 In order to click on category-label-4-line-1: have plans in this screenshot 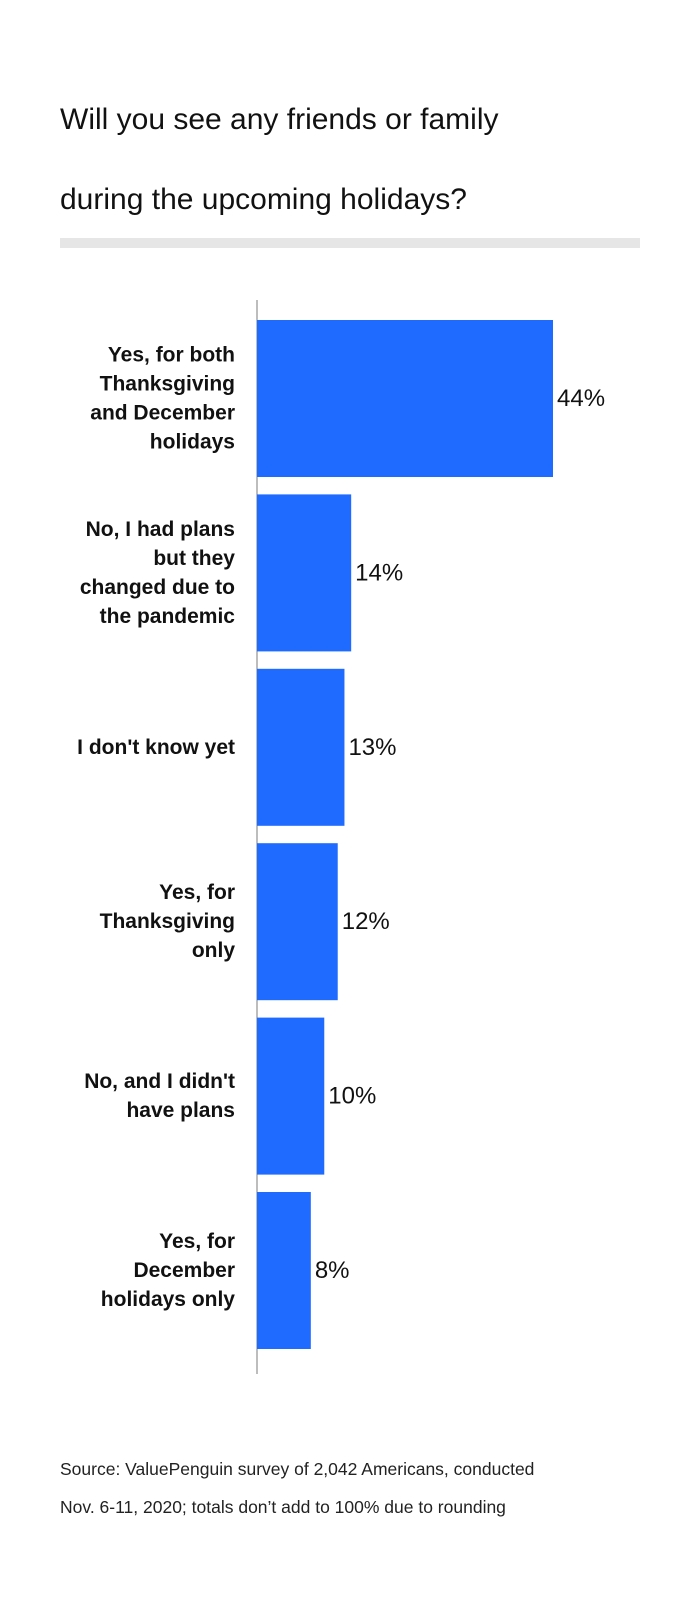, I will do `click(180, 1110)`.